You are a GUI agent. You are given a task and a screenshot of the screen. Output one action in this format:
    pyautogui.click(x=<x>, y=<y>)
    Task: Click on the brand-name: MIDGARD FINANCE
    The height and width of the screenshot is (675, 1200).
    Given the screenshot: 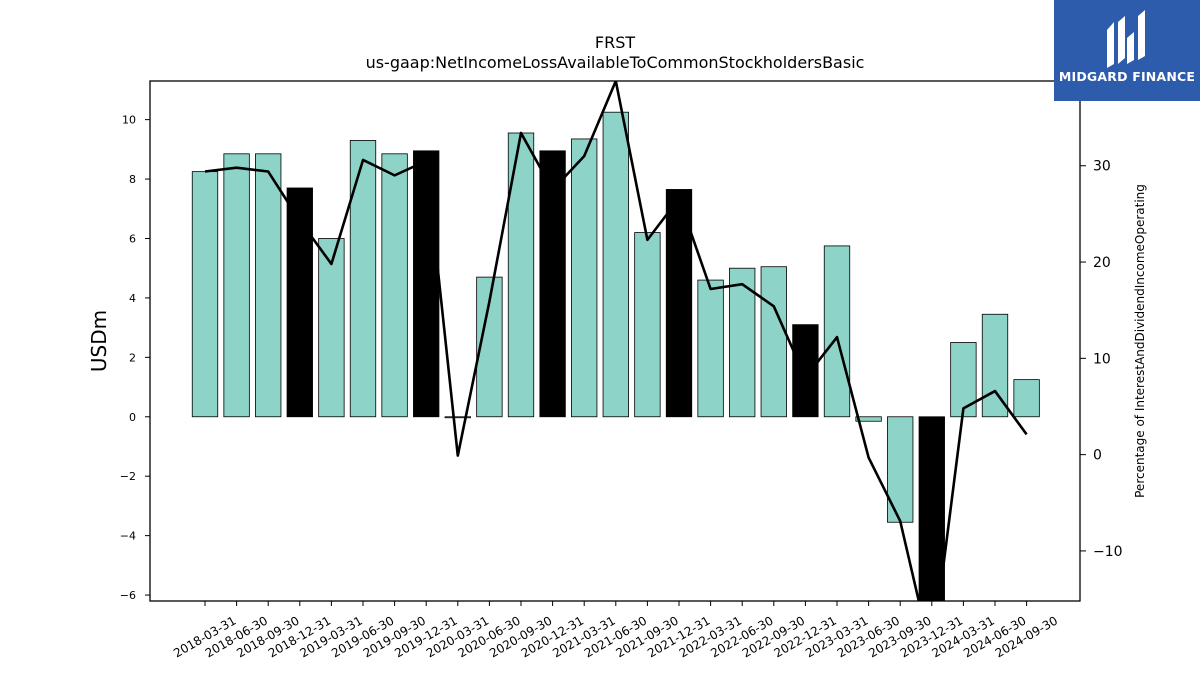 What is the action you would take?
    pyautogui.click(x=1127, y=76)
    